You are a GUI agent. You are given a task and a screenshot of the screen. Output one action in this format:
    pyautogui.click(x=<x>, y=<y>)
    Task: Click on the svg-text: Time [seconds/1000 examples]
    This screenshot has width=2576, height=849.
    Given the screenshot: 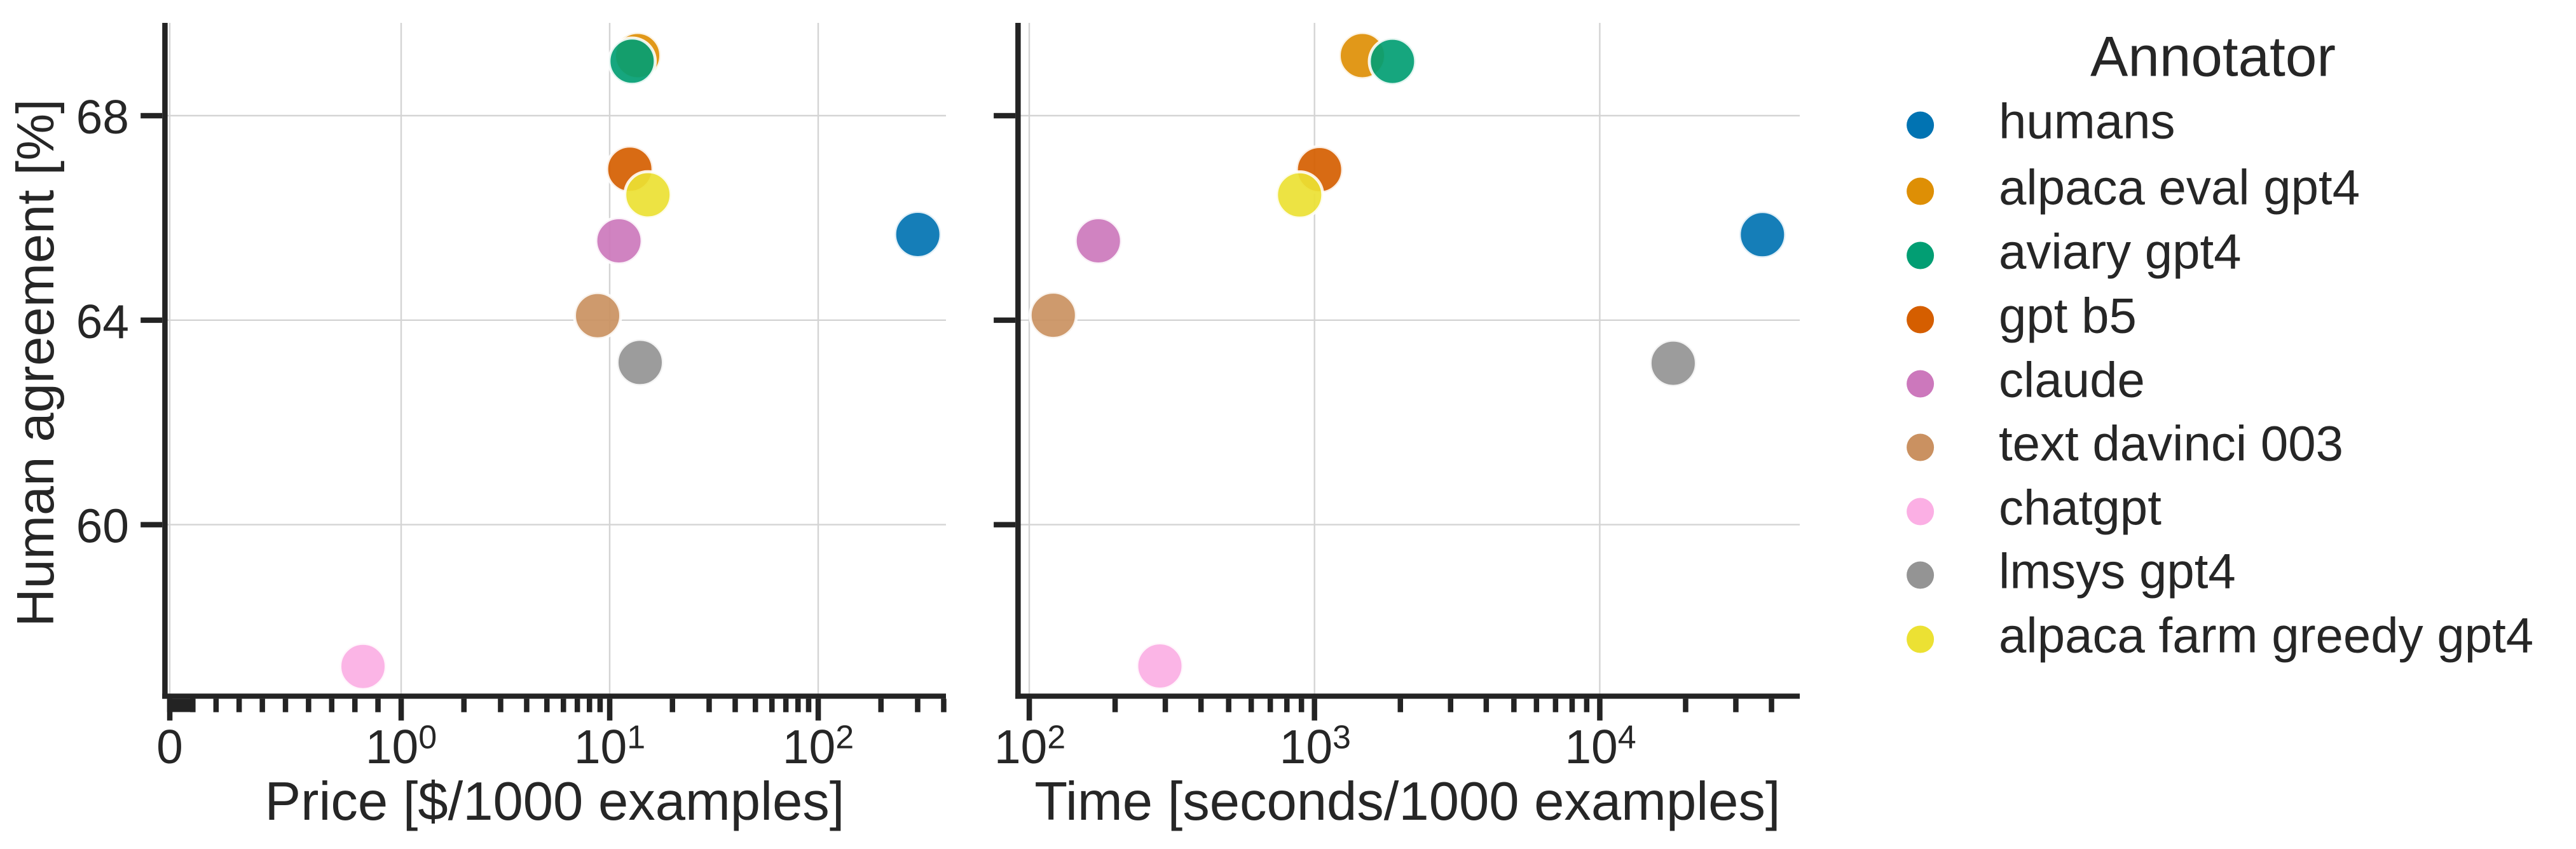 What is the action you would take?
    pyautogui.click(x=1407, y=801)
    